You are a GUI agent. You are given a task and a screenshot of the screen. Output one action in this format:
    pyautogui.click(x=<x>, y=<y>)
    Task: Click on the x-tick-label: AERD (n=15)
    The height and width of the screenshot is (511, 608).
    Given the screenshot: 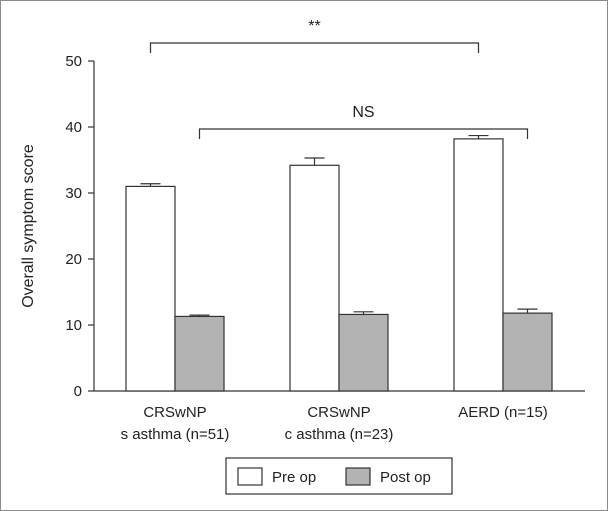 What is the action you would take?
    pyautogui.click(x=503, y=412)
    